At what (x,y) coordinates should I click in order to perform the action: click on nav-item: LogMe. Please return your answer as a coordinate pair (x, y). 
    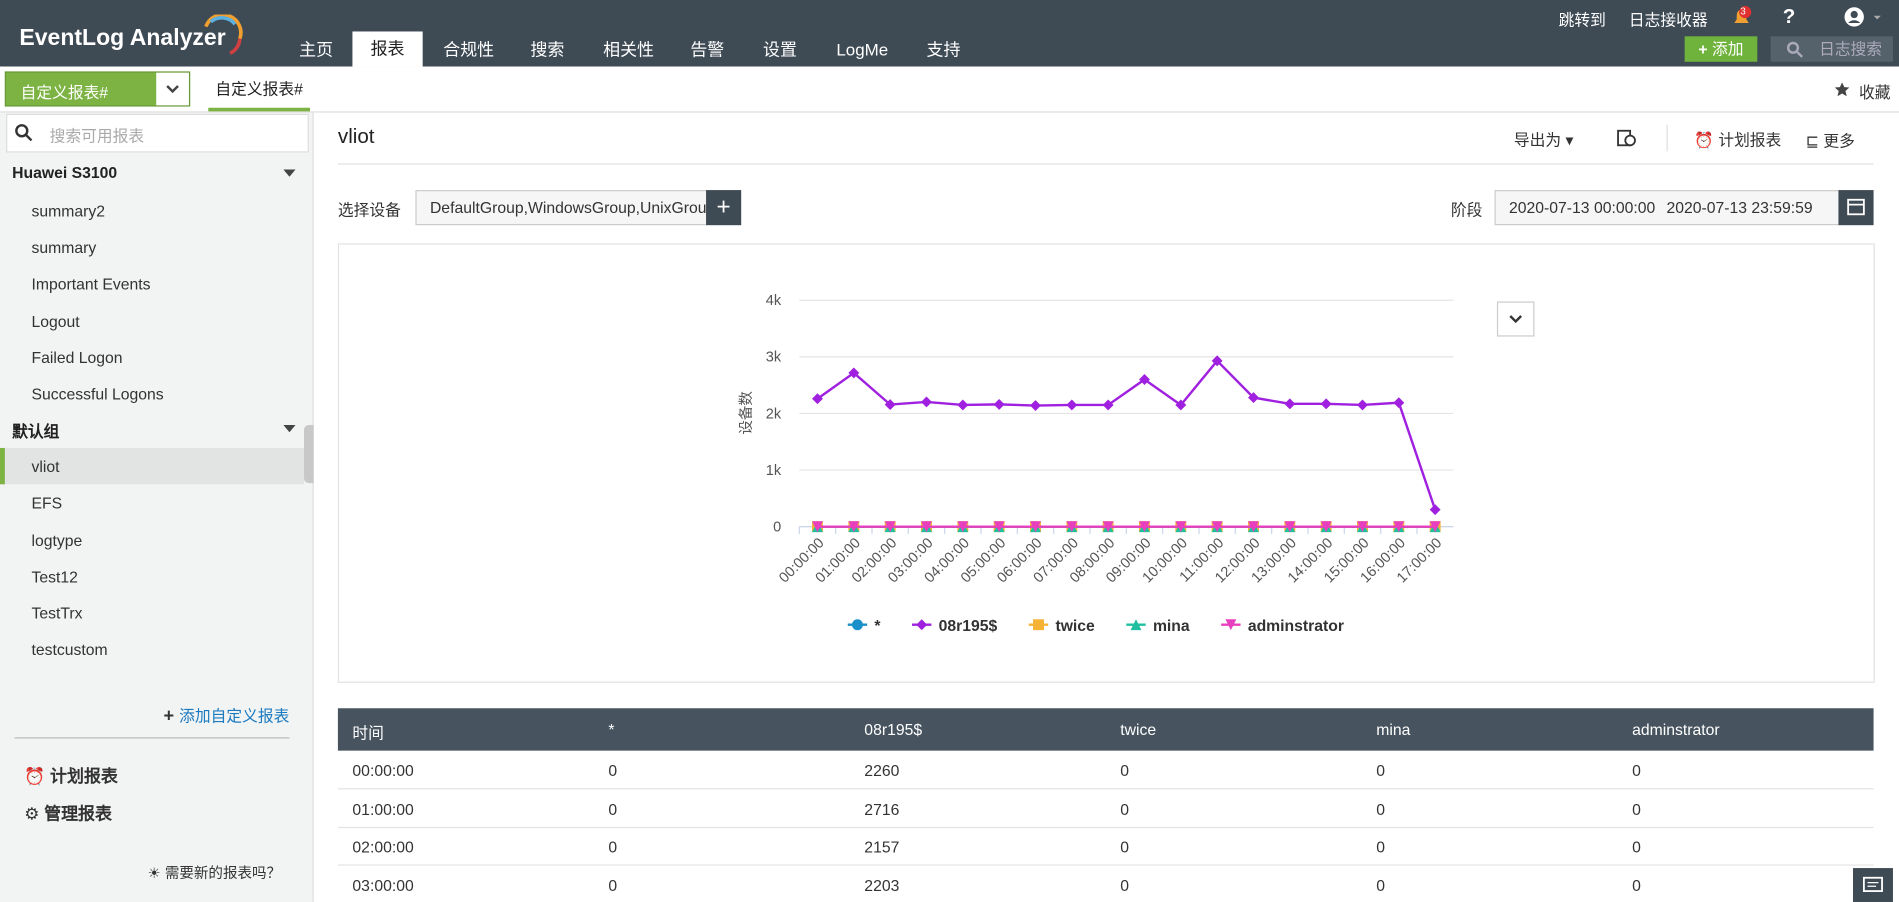
    Looking at the image, I should click on (862, 49).